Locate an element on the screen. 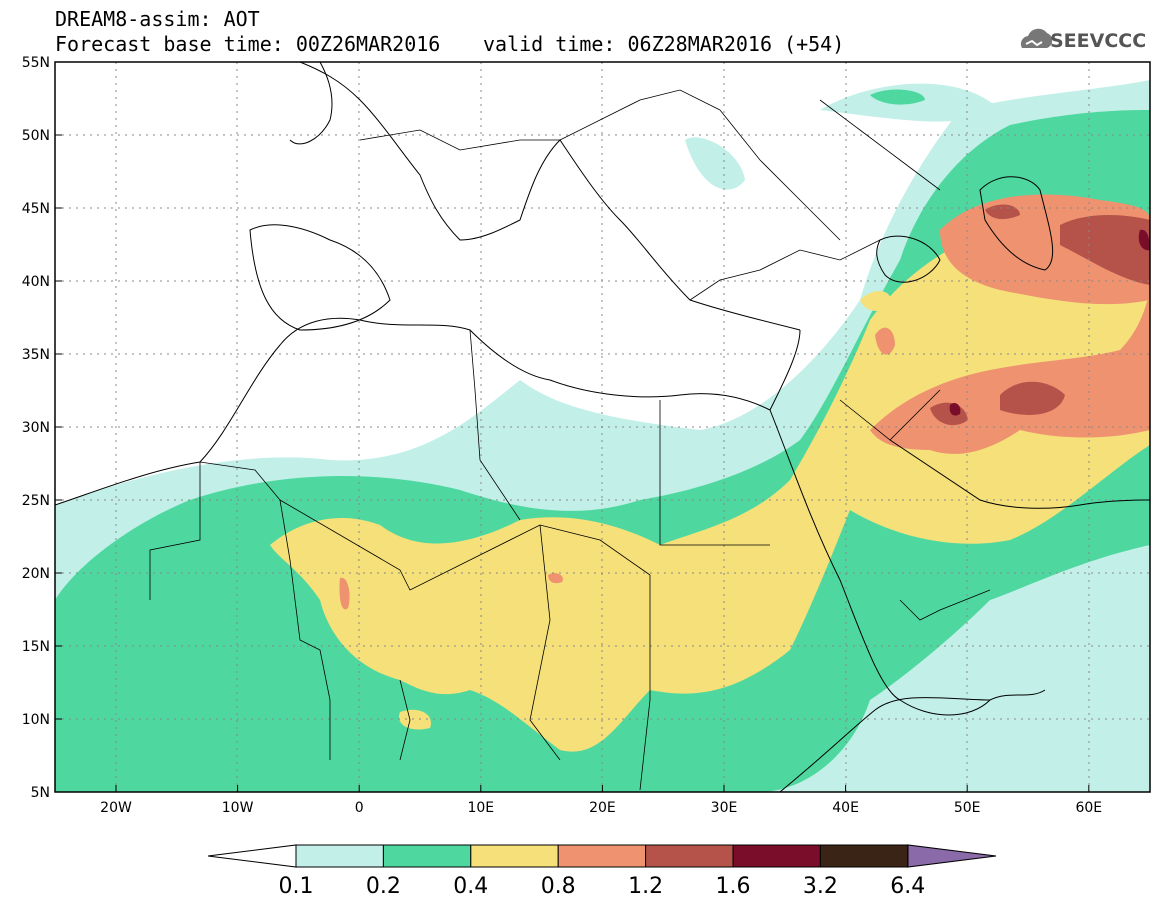 This screenshot has height=905, width=1165. lon-tick-label: 50E is located at coordinates (967, 808).